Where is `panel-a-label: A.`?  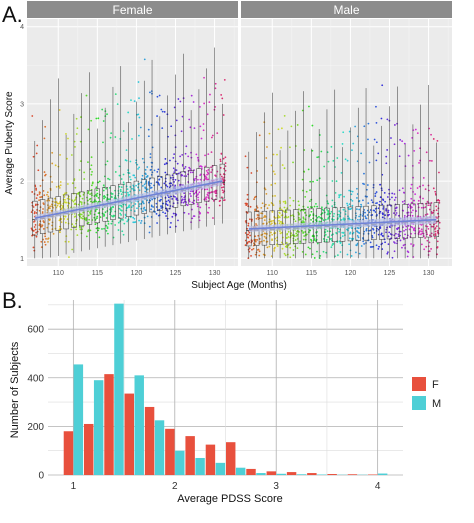
panel-a-label: A. is located at coordinates (12, 14).